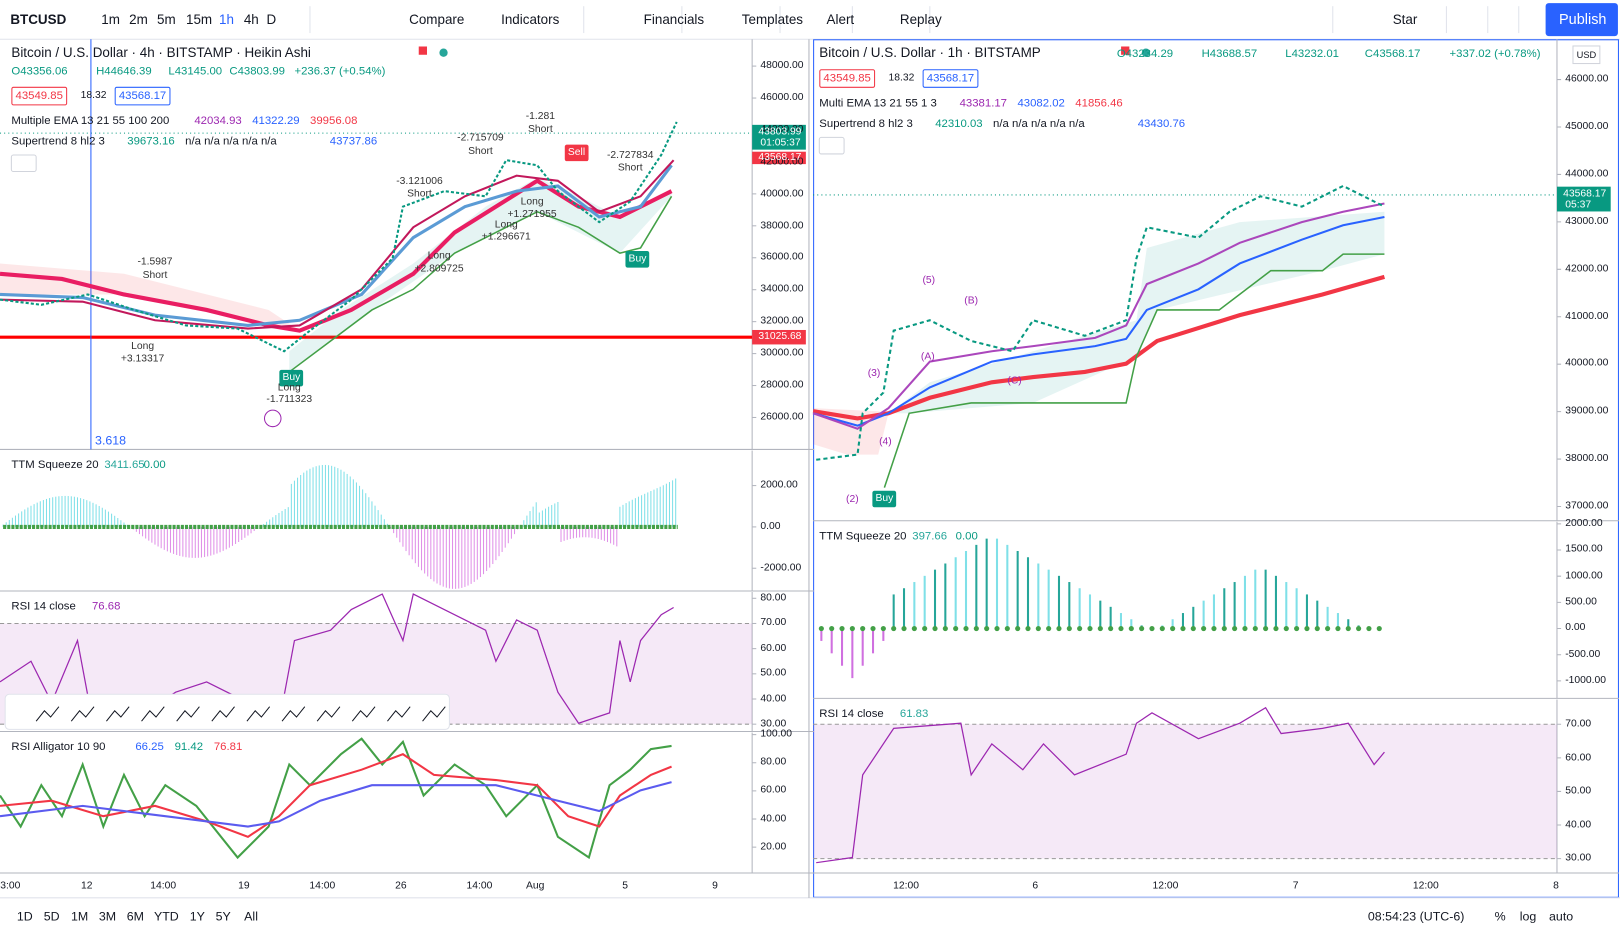 The image size is (1620, 939). I want to click on wave-label: (C), so click(1014, 381).